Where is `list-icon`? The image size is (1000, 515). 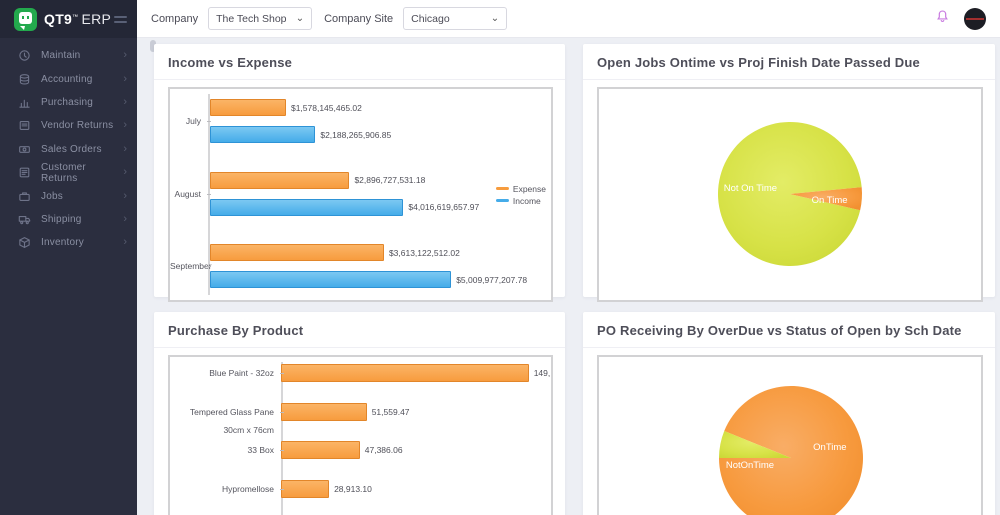
list-icon is located at coordinates (24, 173).